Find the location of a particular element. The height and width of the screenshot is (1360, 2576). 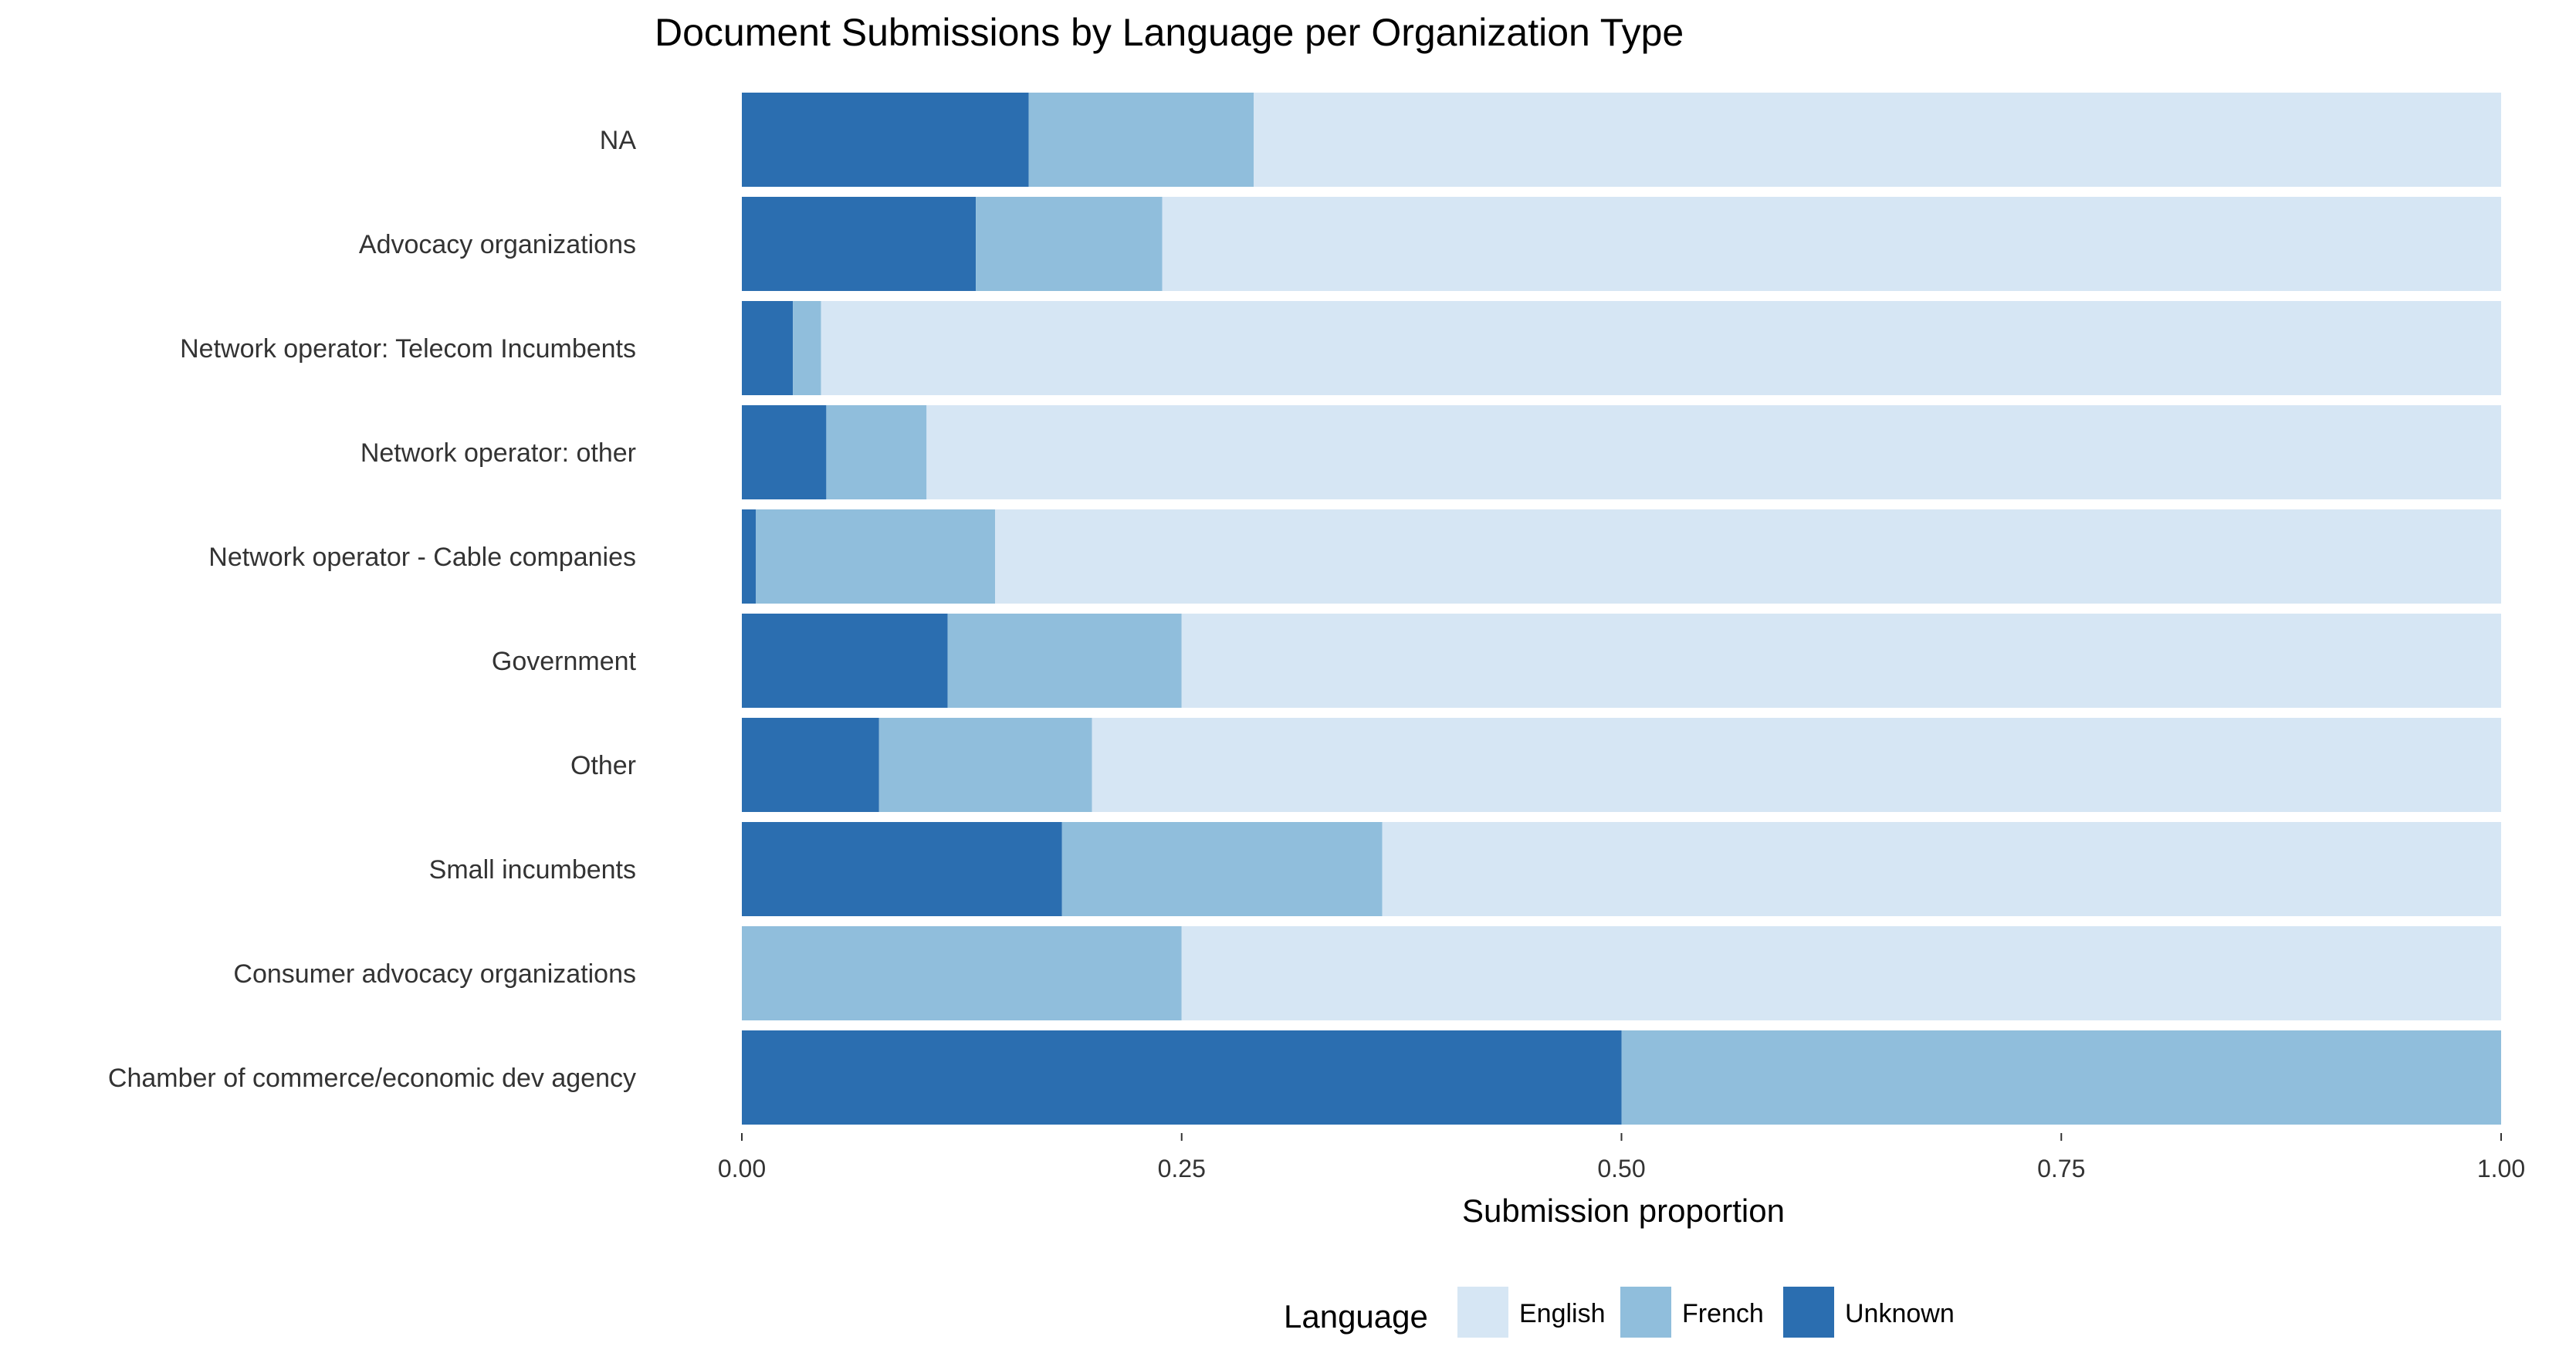

category-label: Other is located at coordinates (603, 765).